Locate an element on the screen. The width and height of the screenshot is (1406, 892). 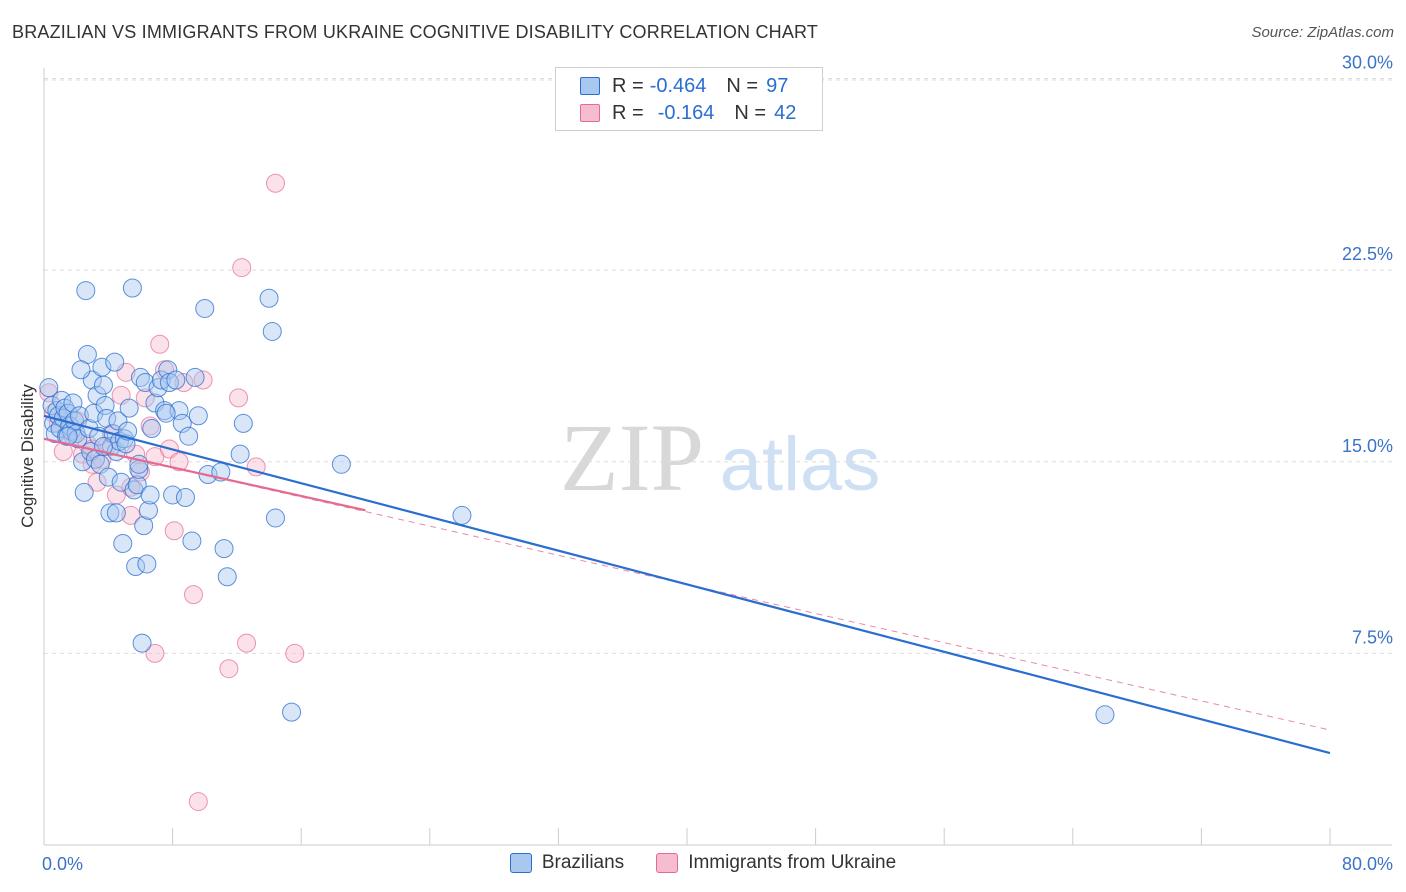
x-tick-label: 0.0% is located at coordinates (62, 864).